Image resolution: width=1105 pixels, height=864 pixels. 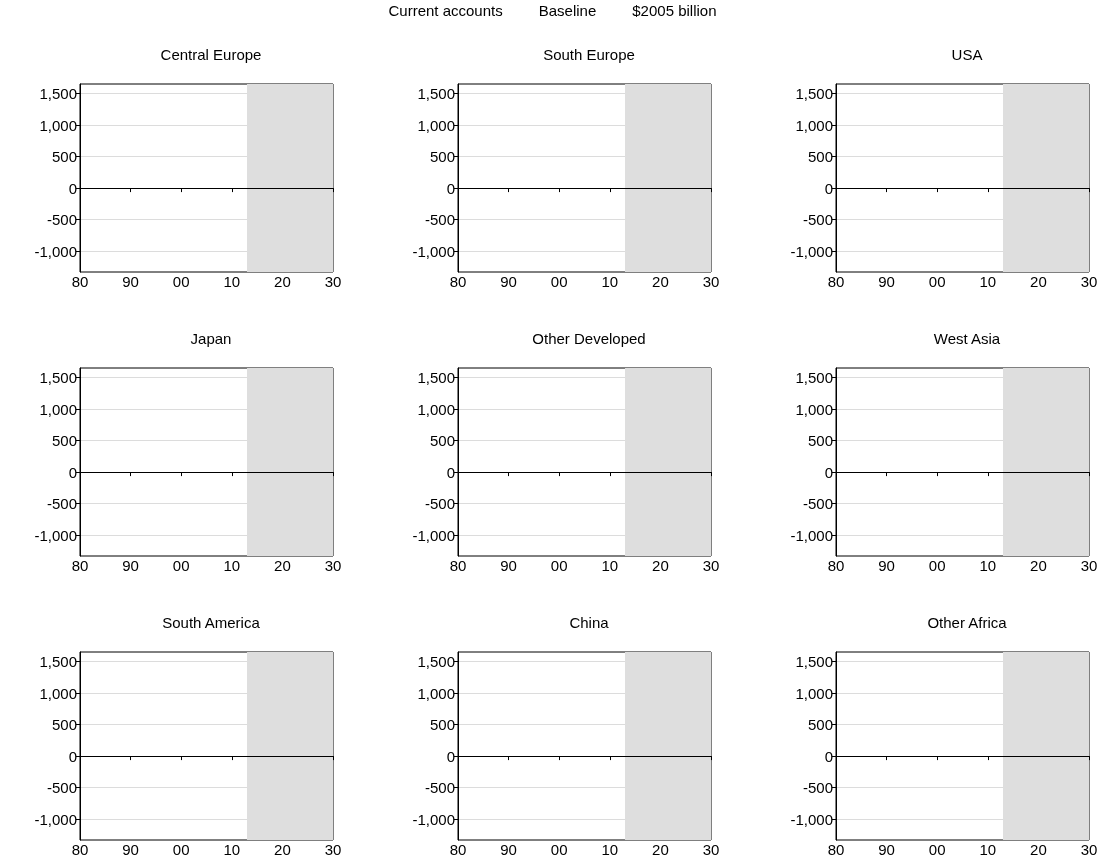 I want to click on text: $2005 billion, so click(x=674, y=10).